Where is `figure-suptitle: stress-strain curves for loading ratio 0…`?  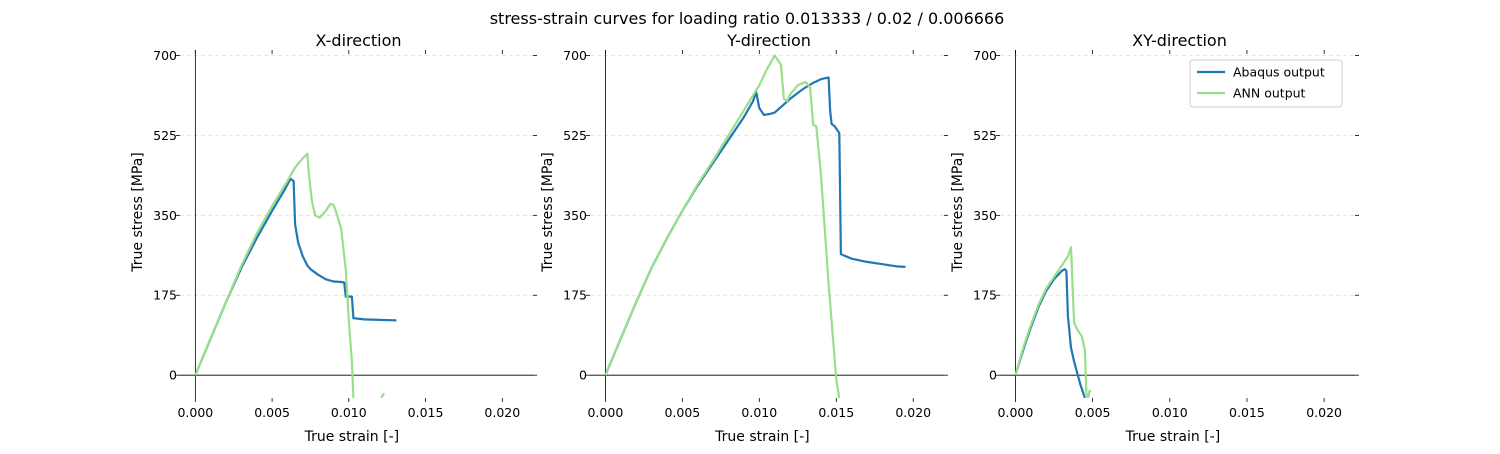
figure-suptitle: stress-strain curves for loading ratio 0… is located at coordinates (747, 18).